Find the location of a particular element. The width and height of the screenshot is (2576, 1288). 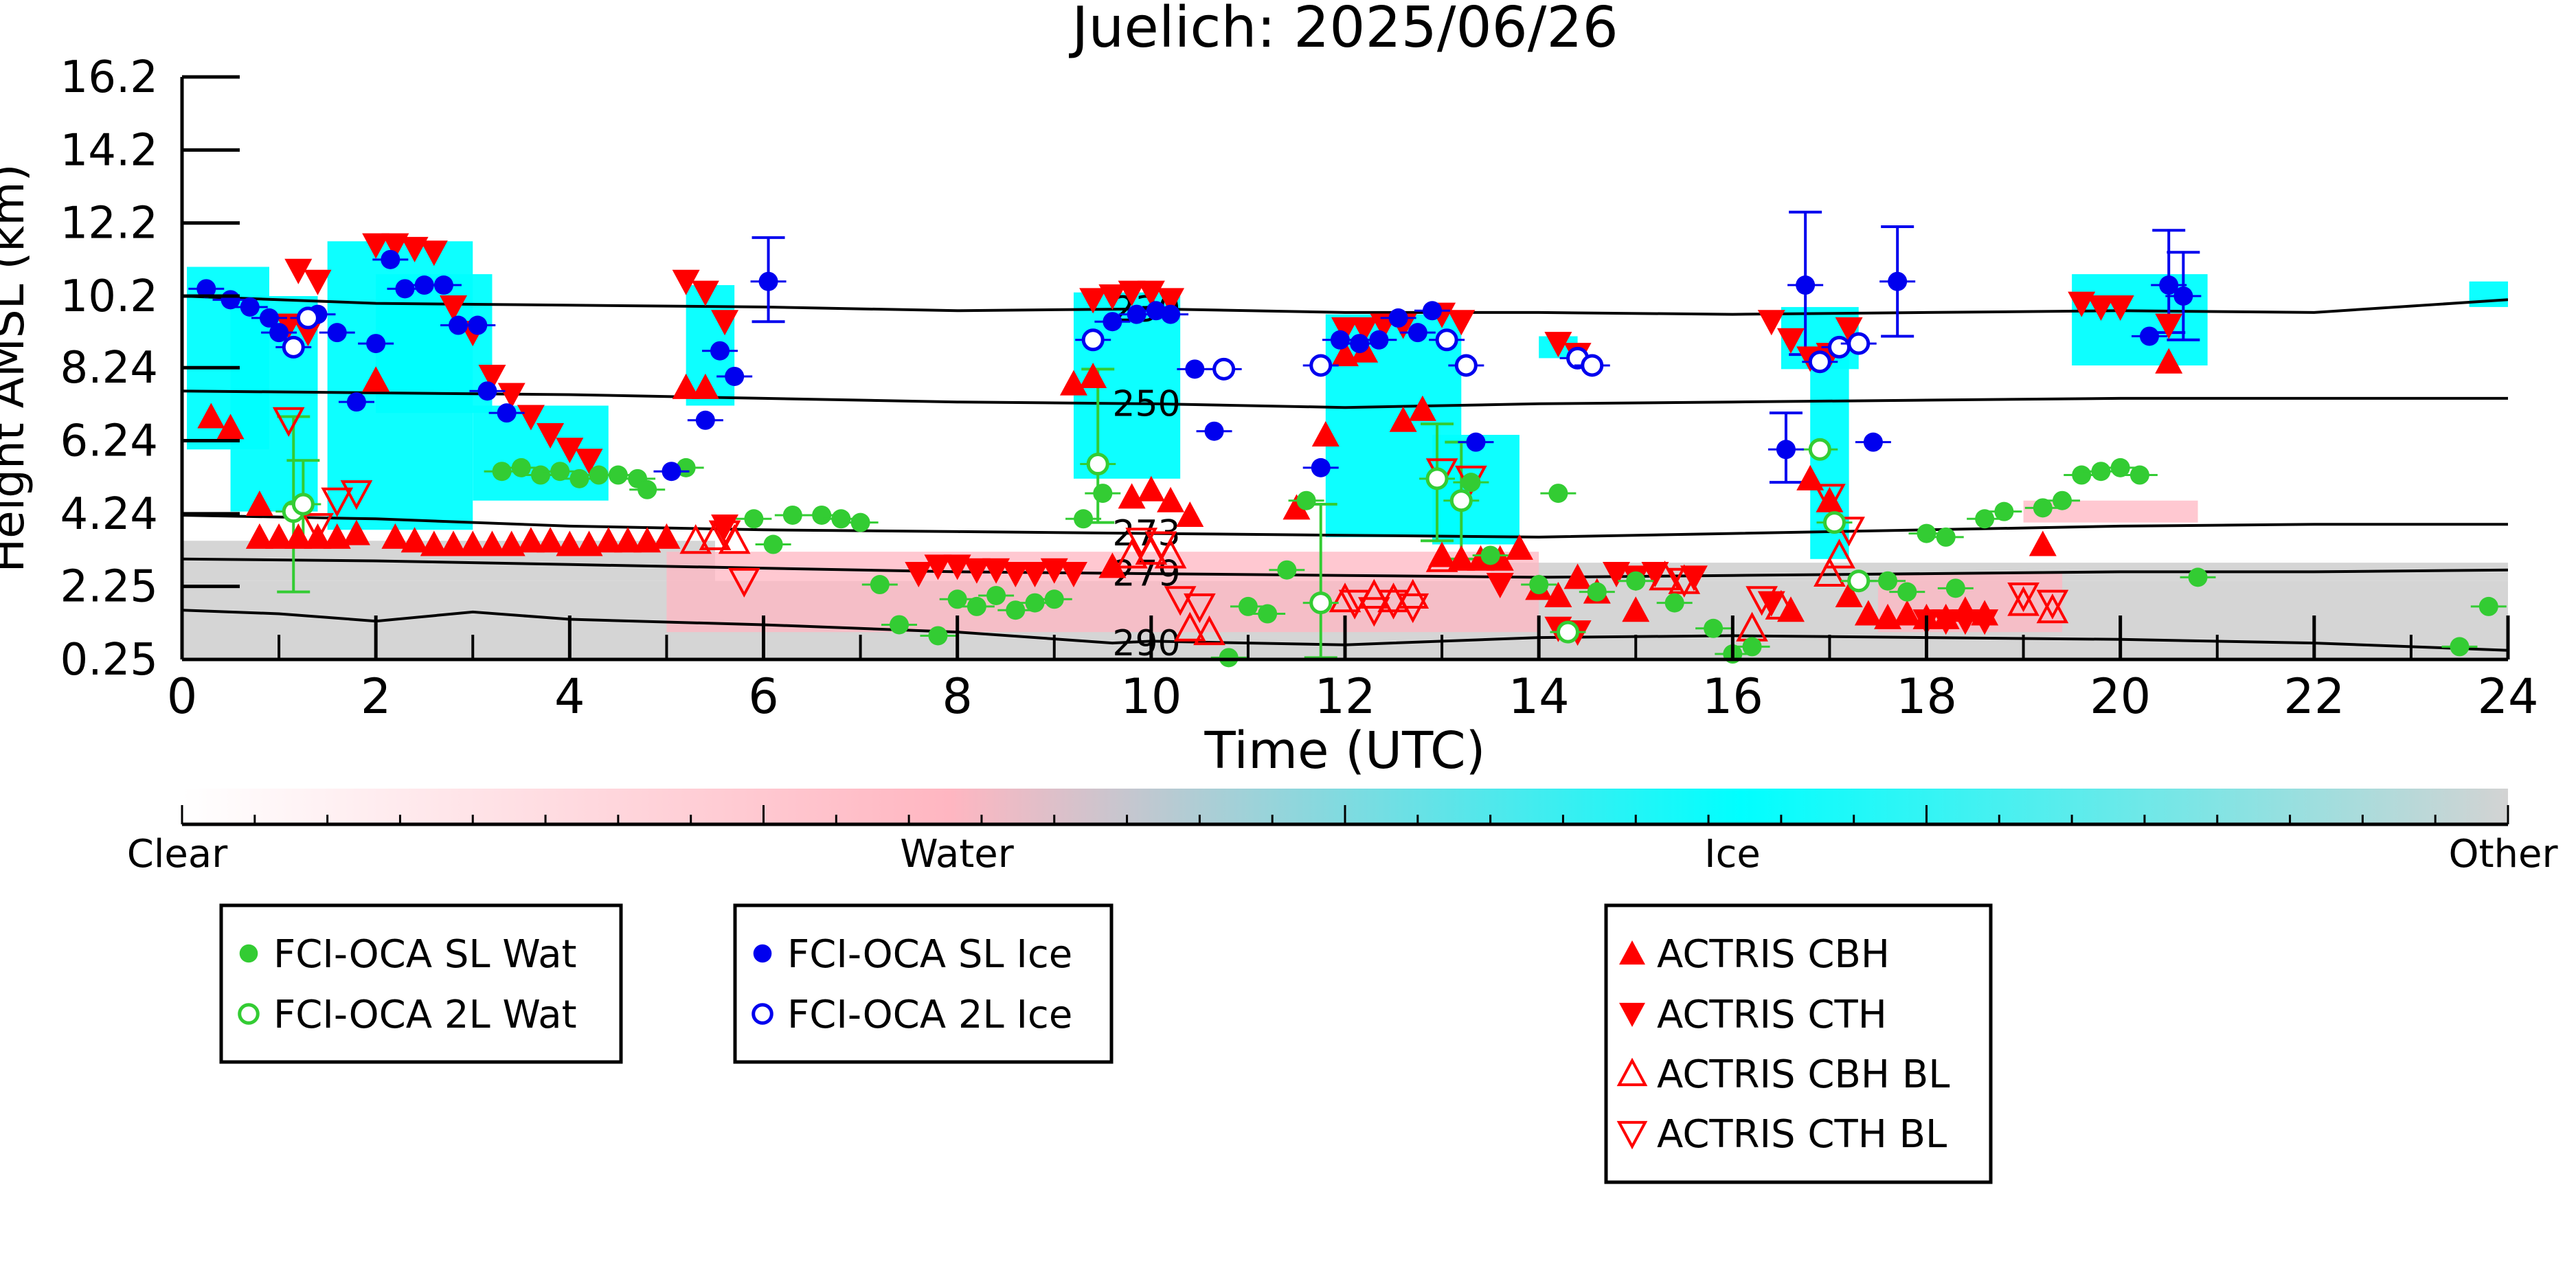

legend-water: FCI-OCA SL Wat FCI-OCA 2L Wat is located at coordinates (421, 983).